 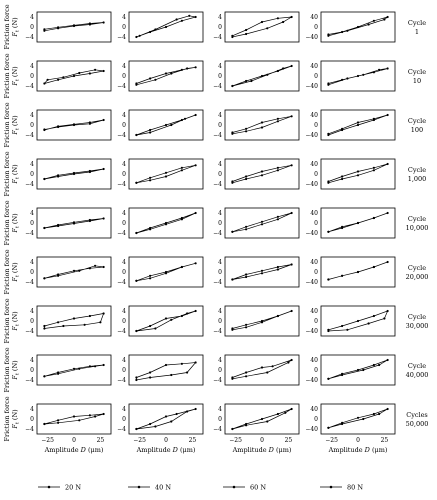 What do you see at coordinates (262, 76) in the screenshot?
I see `panel-r2-c3` at bounding box center [262, 76].